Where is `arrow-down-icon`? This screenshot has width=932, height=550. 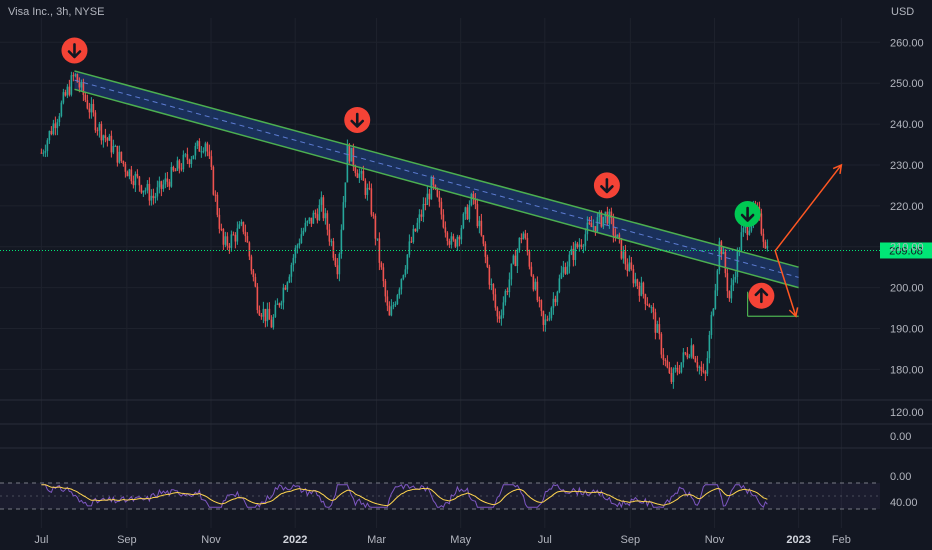
arrow-down-icon is located at coordinates (747, 214).